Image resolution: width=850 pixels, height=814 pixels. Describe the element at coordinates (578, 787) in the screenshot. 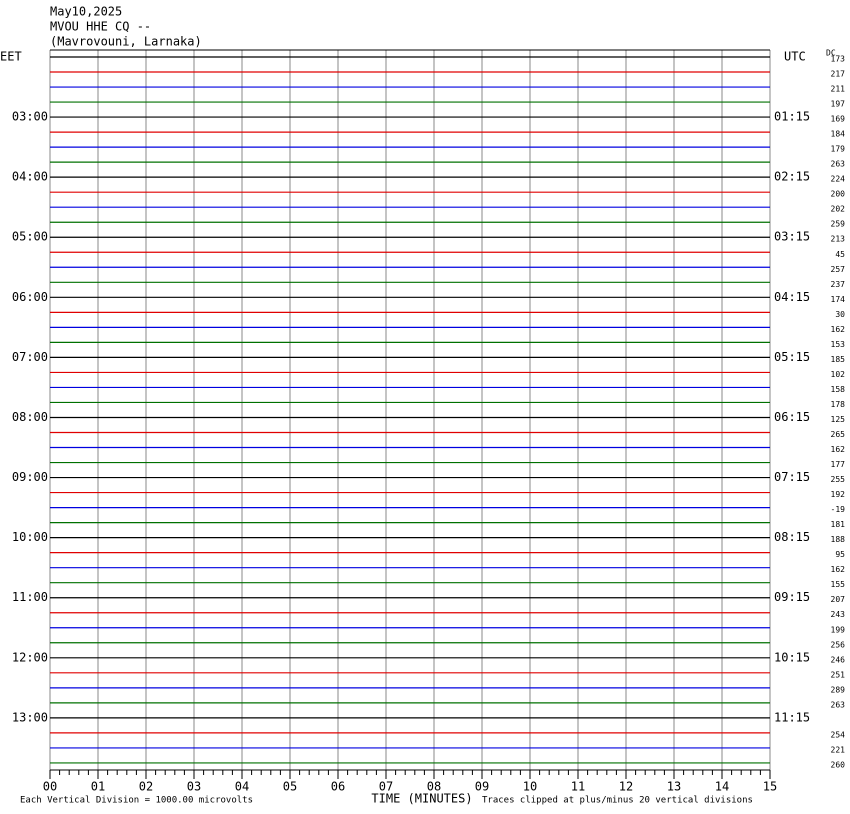

I see `x-tick-label: 11` at that location.